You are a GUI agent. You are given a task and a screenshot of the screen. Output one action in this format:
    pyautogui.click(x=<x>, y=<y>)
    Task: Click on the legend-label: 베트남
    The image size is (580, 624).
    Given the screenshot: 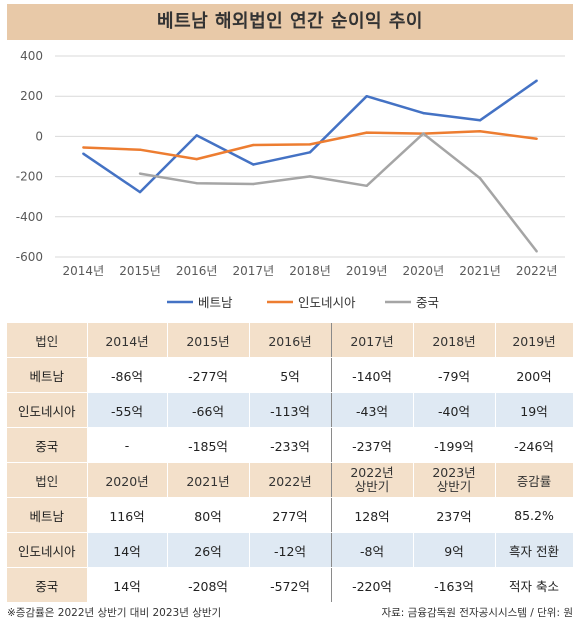 What is the action you would take?
    pyautogui.click(x=215, y=302)
    